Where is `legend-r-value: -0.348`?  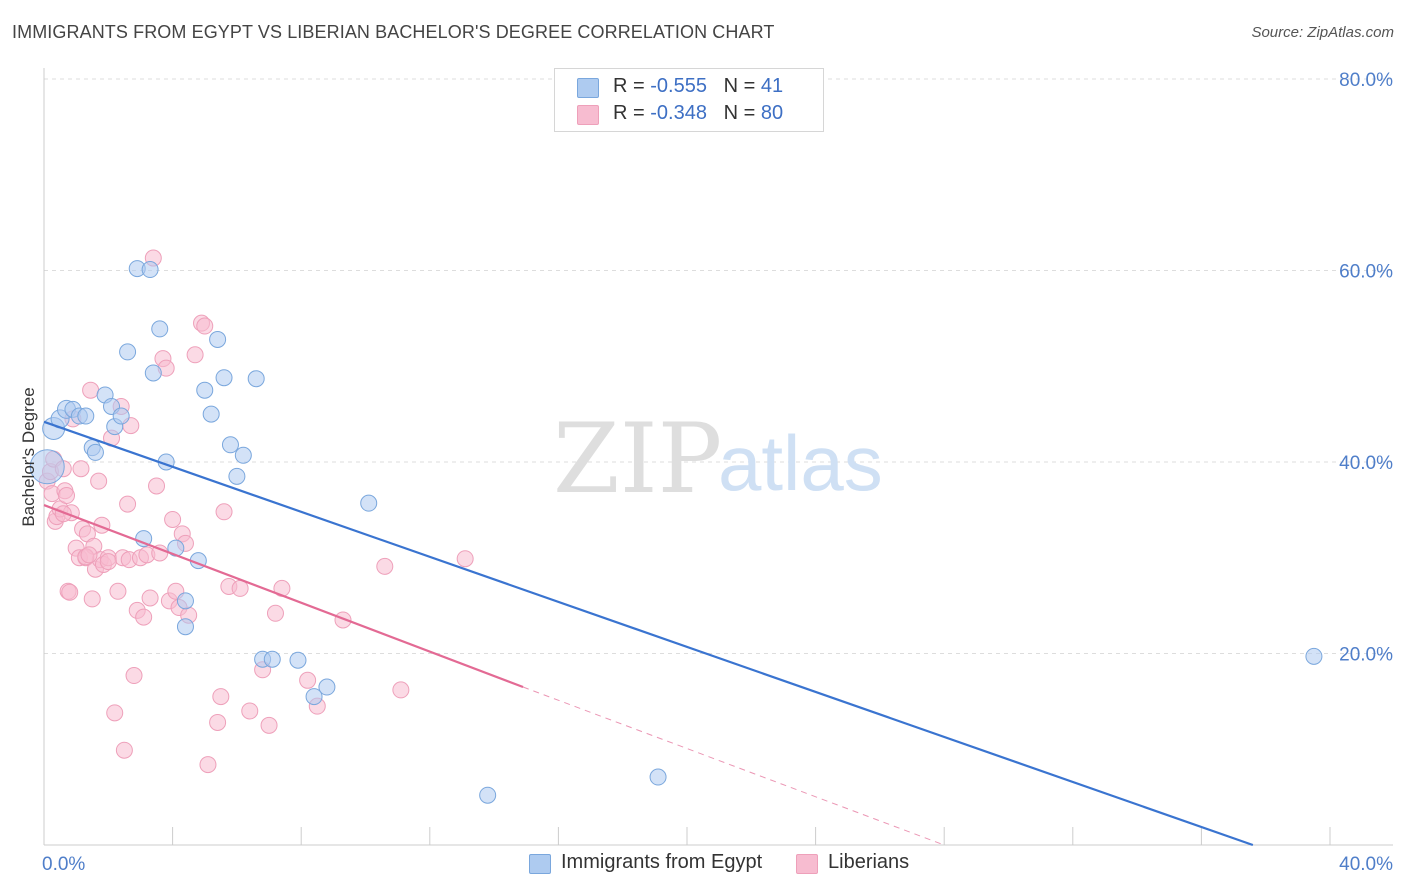
legend-r-value: -0.348 is located at coordinates (678, 113).